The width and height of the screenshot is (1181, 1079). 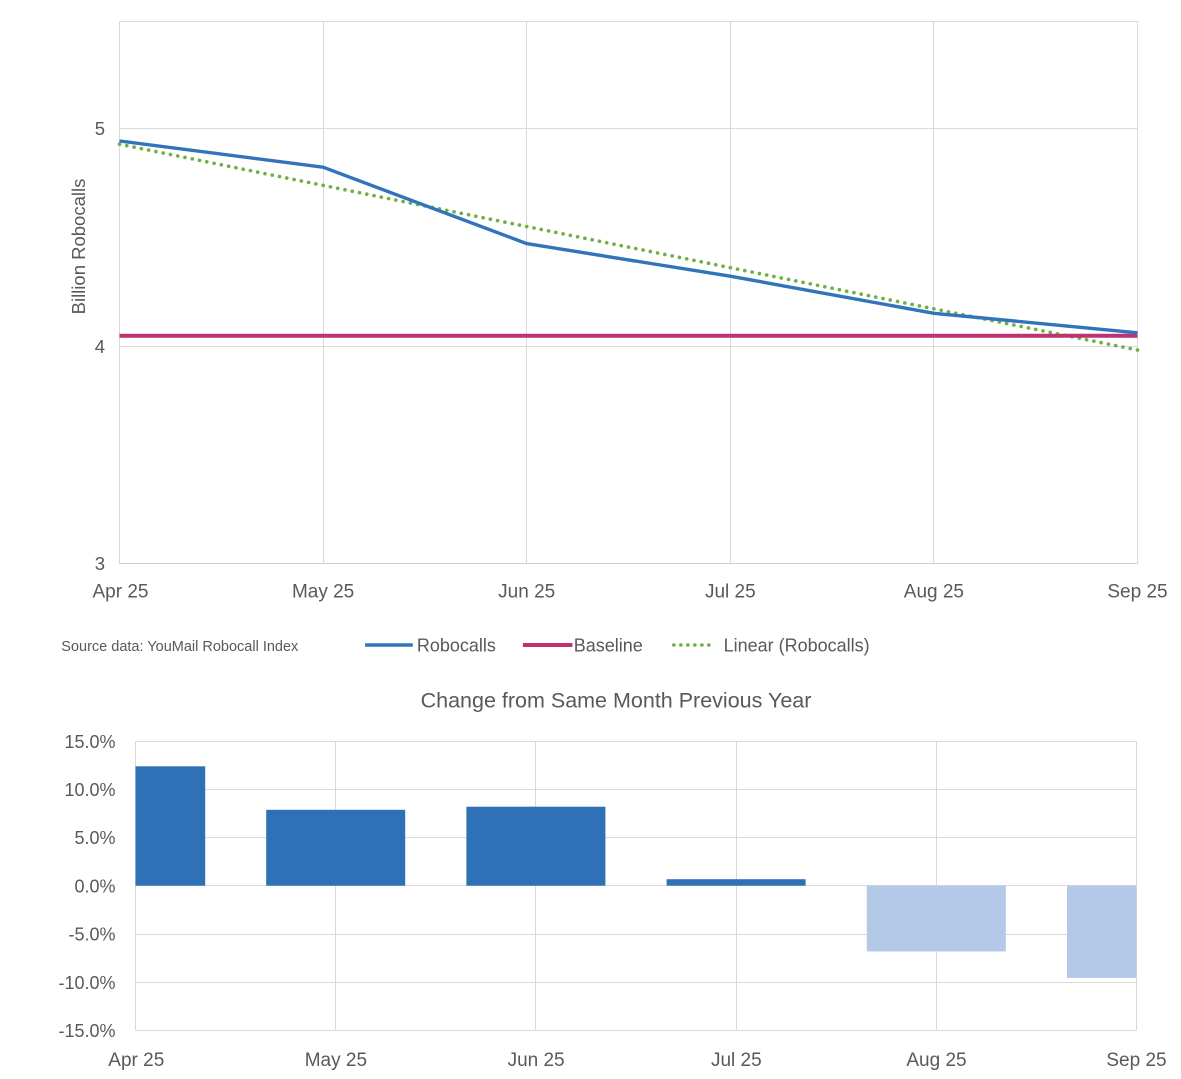 I want to click on svg-text: Linear (Robocalls), so click(x=797, y=645).